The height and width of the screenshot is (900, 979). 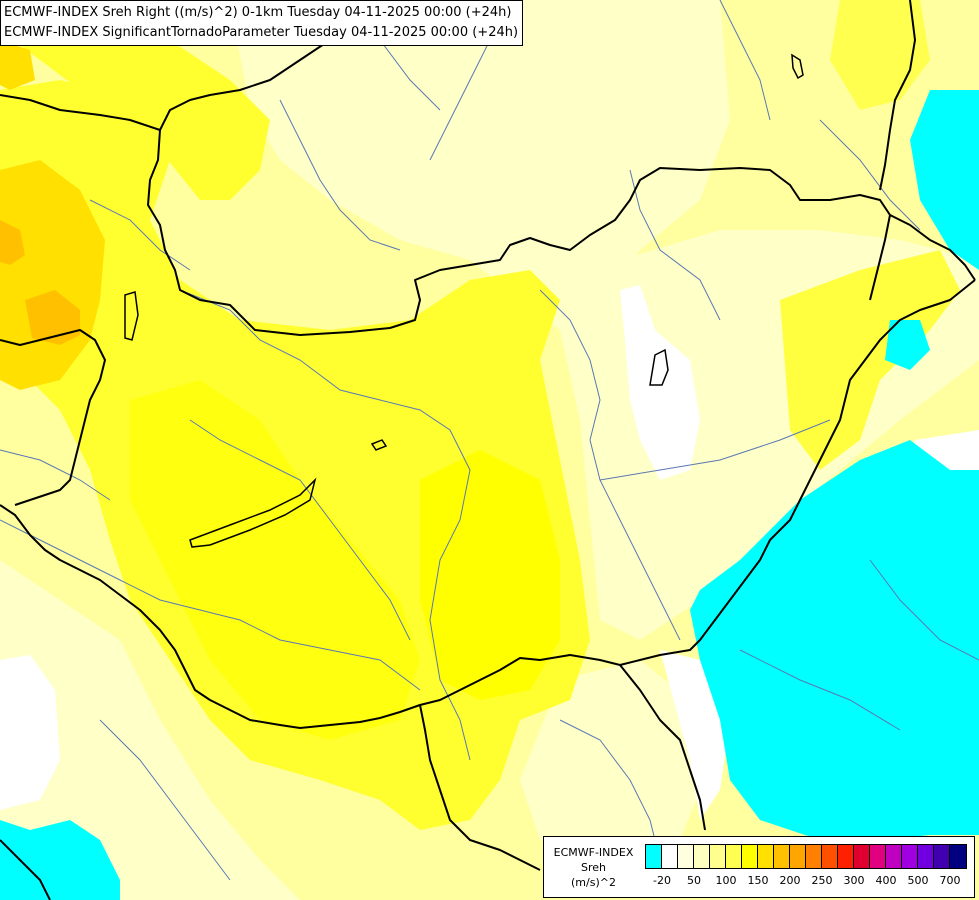 What do you see at coordinates (610, 760) in the screenshot?
I see `pale-yellow-region-southeast` at bounding box center [610, 760].